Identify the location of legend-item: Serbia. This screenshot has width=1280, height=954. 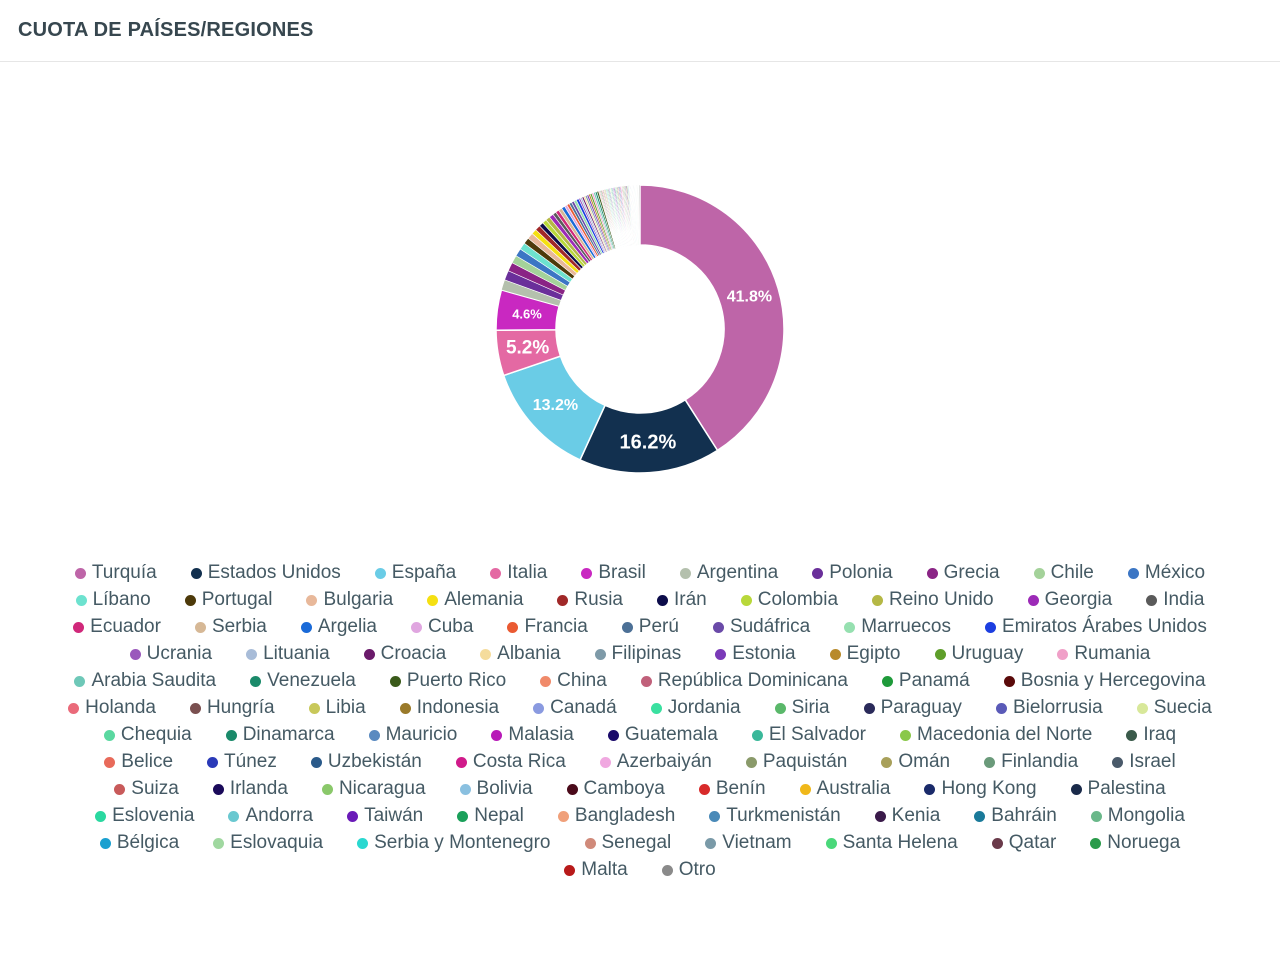
(230, 627).